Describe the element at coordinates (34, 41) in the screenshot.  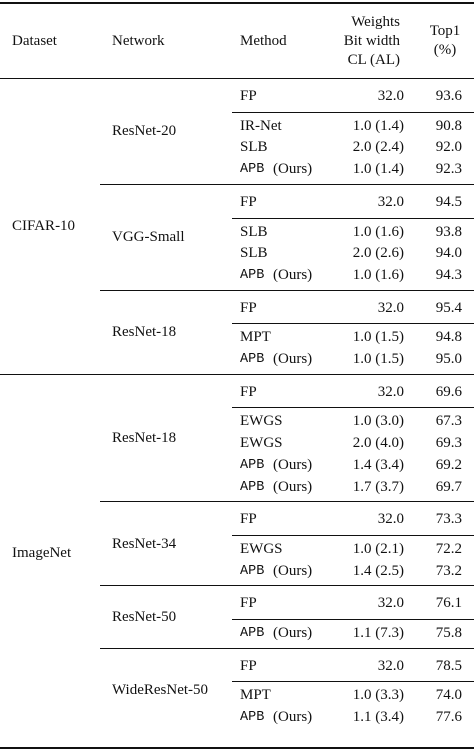
I see `header-dataset: Dataset` at that location.